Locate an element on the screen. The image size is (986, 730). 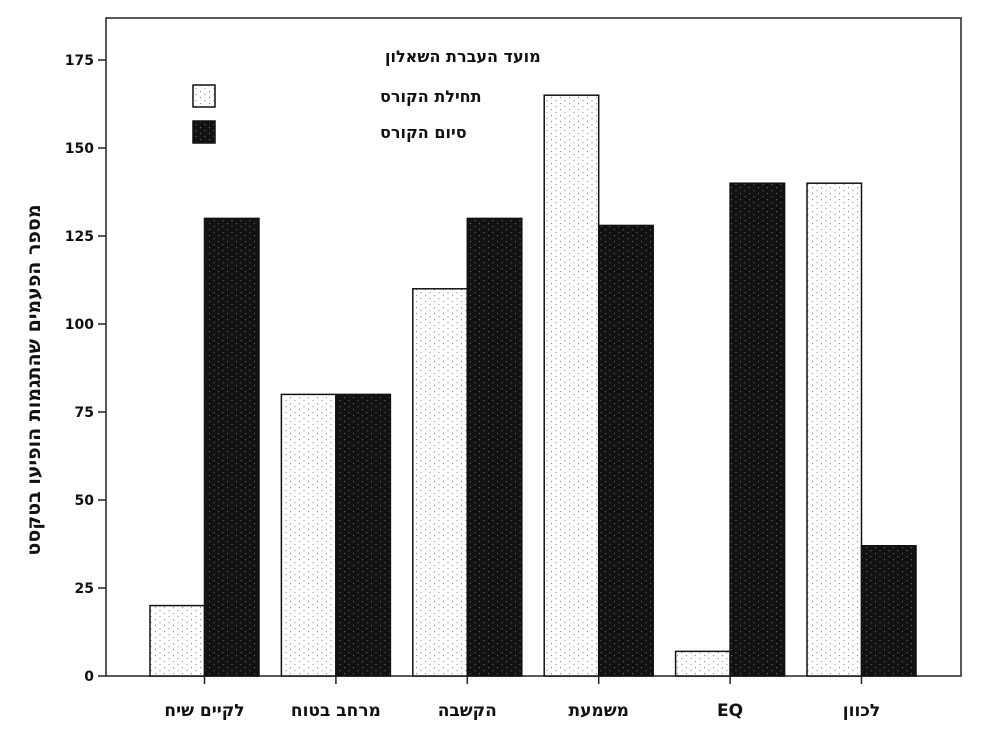
y-tick-label: 100 is located at coordinates (79, 325).